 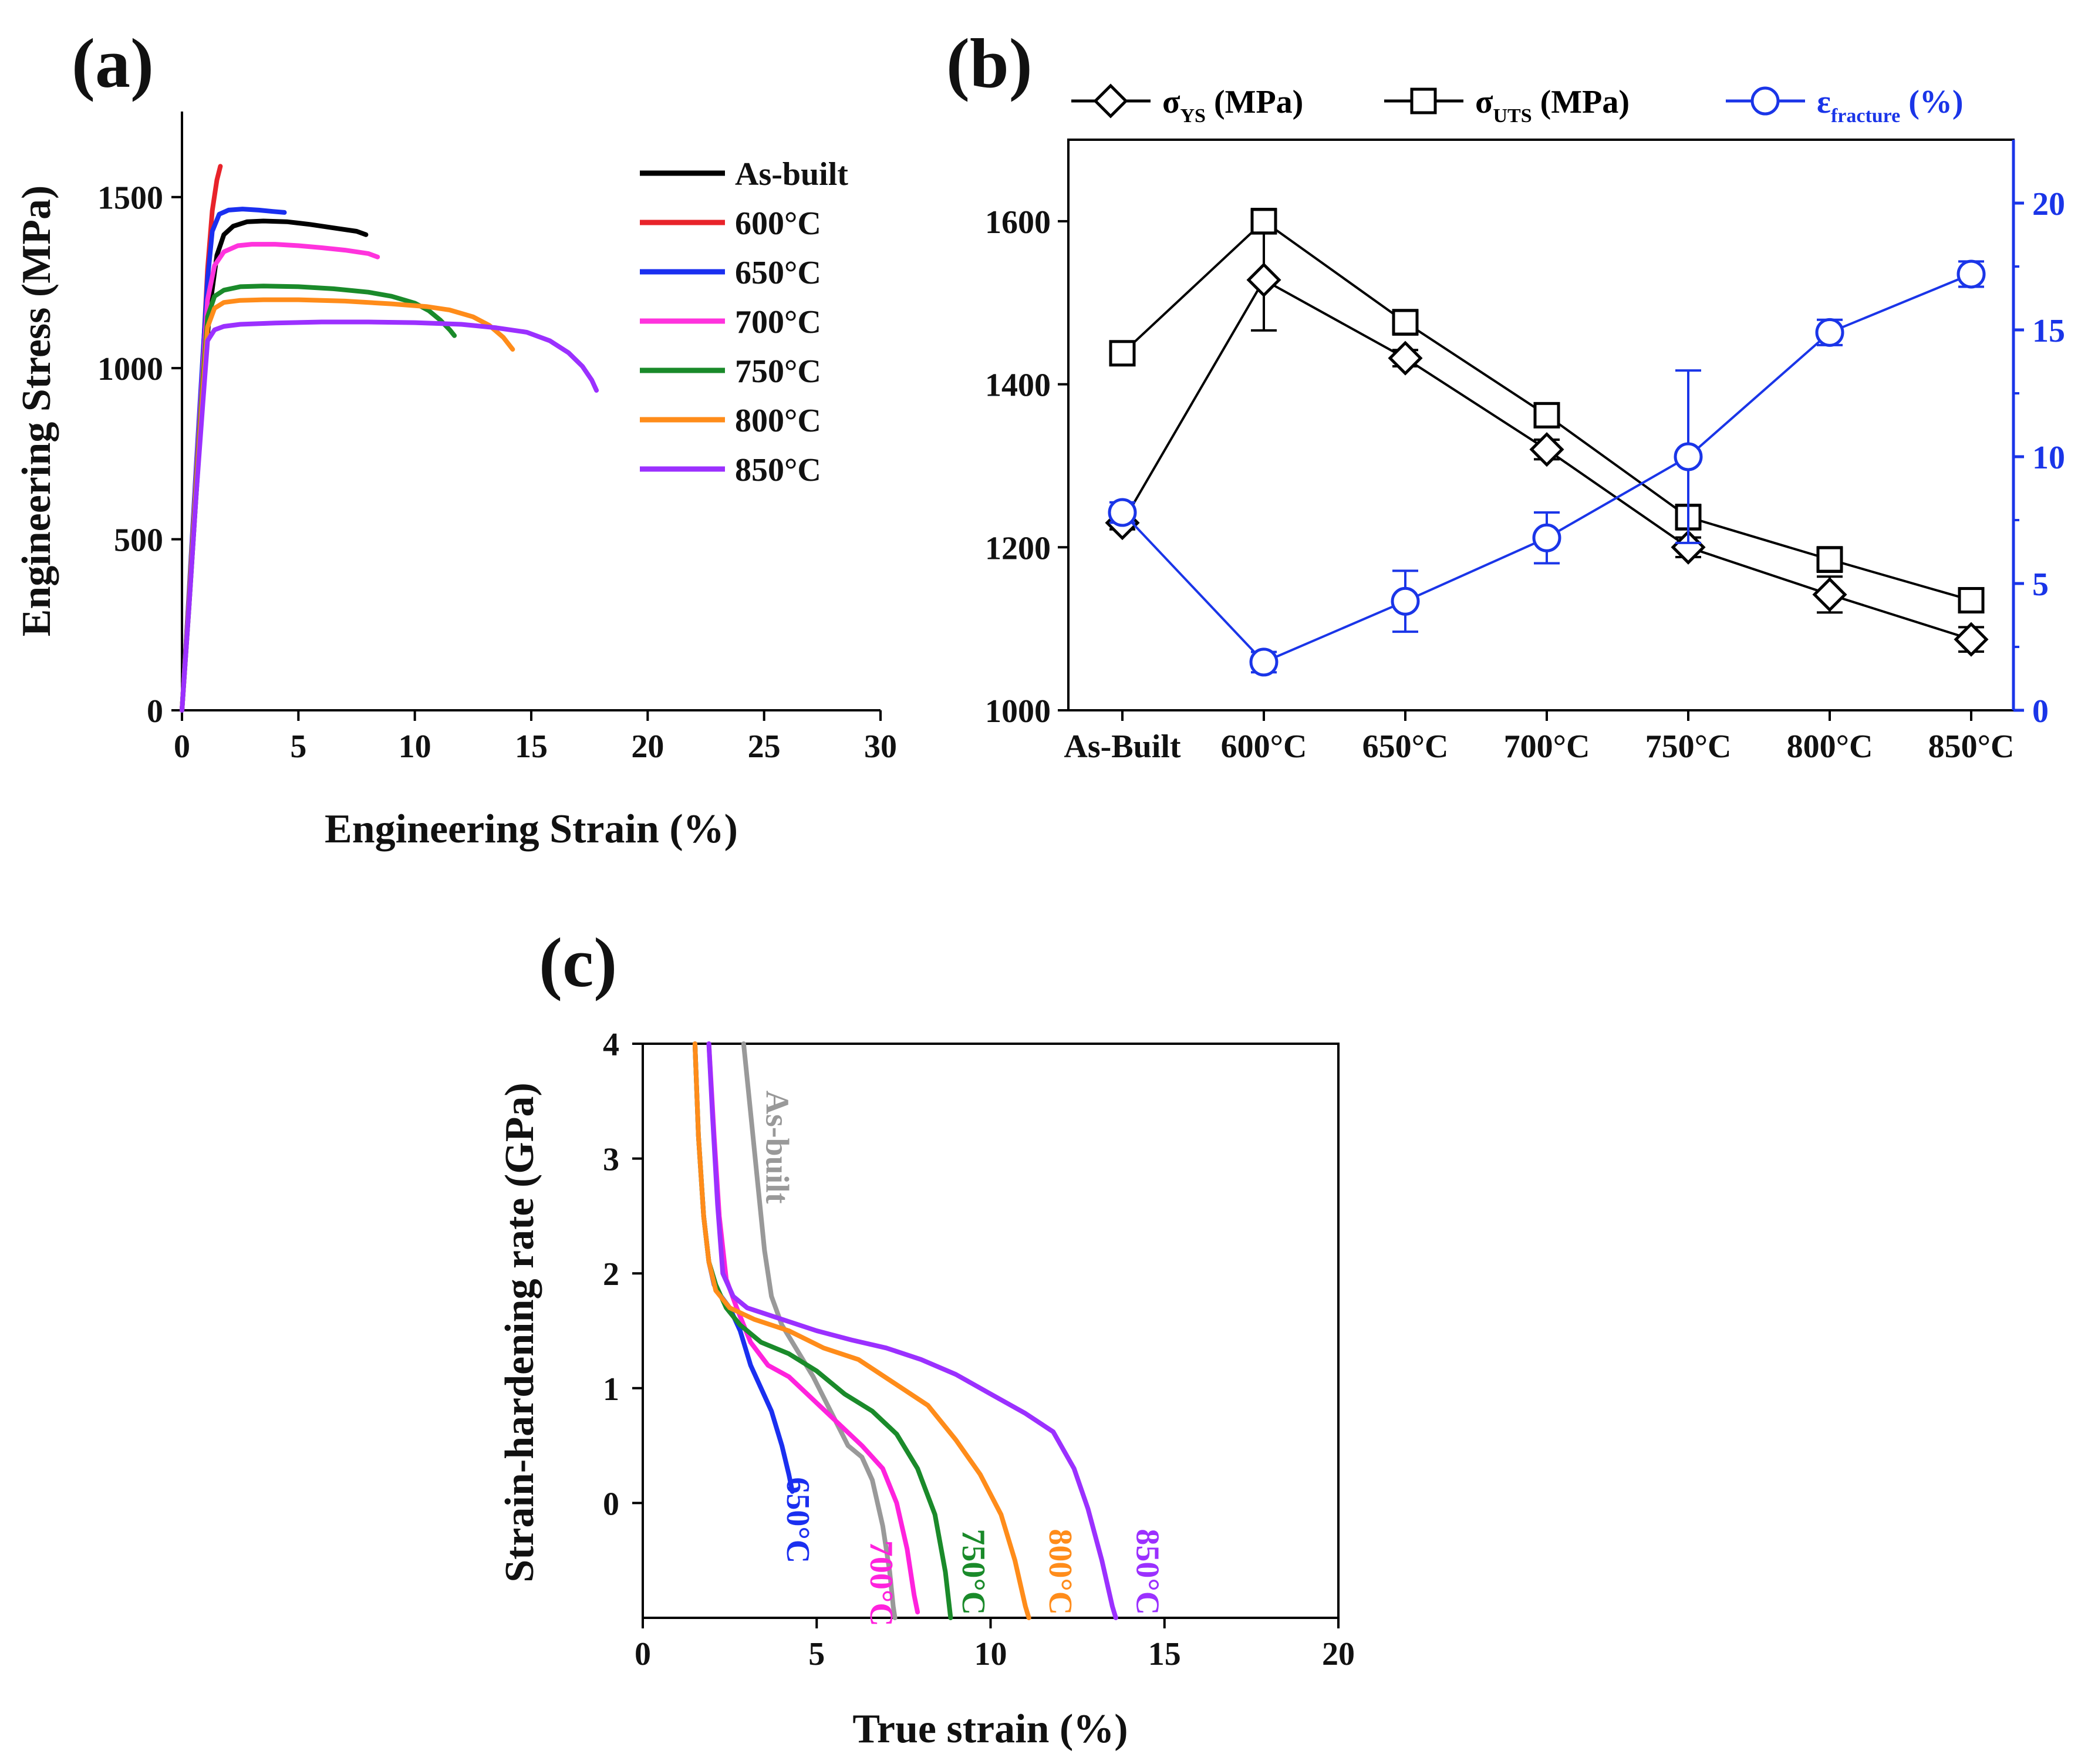 I want to click on panel-b-y2-tick-label: 15, so click(x=2048, y=331).